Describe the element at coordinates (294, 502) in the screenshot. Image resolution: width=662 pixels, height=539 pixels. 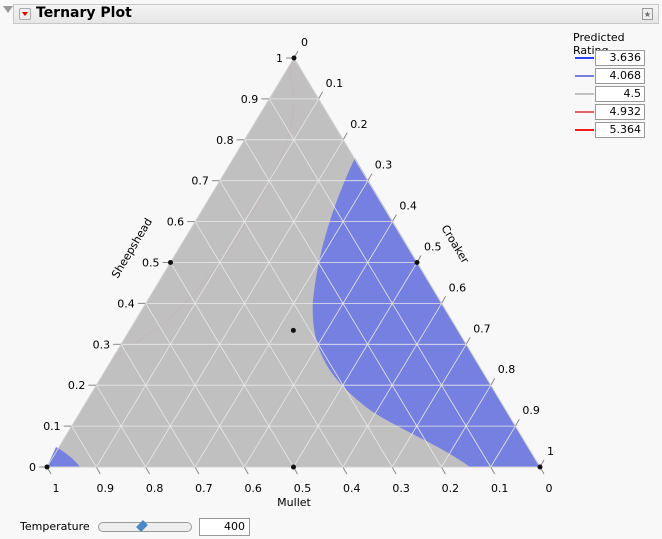
I see `axis-label-mullet: Mullet` at that location.